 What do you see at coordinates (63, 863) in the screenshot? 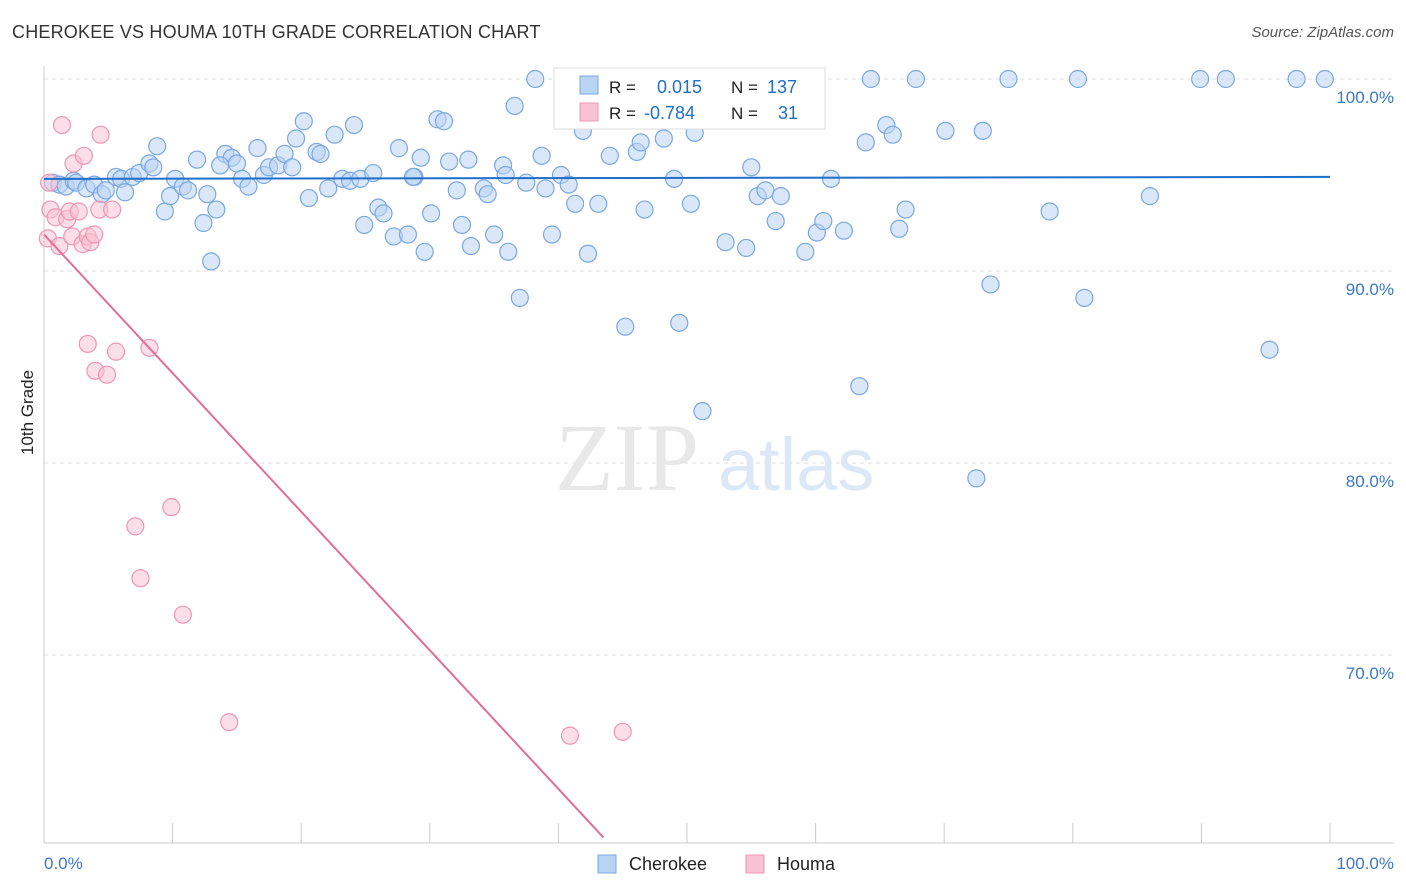
I see `x-tick-label-left: 0.0%` at bounding box center [63, 863].